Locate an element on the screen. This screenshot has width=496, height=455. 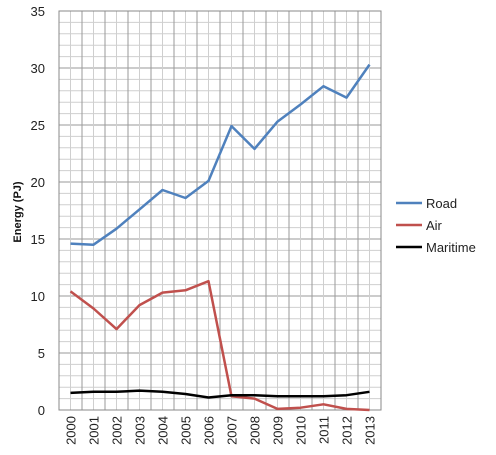
y-tick-label: 20 is located at coordinates (38, 182).